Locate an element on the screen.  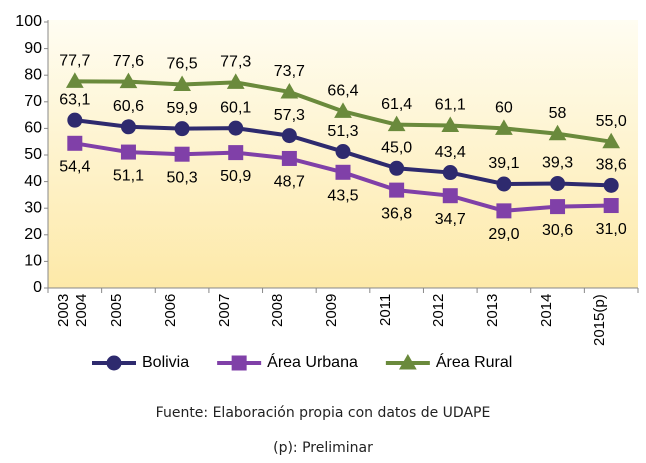
x-tick-label: 2011 is located at coordinates (385, 310).